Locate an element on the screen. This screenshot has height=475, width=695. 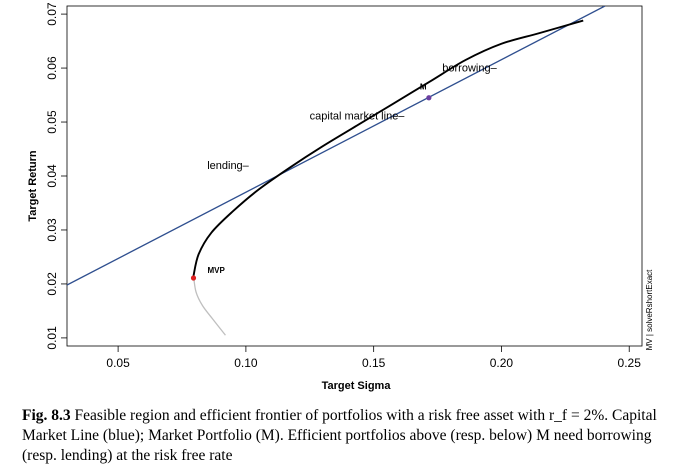
y-tick-label: 0.05 is located at coordinates (52, 122).